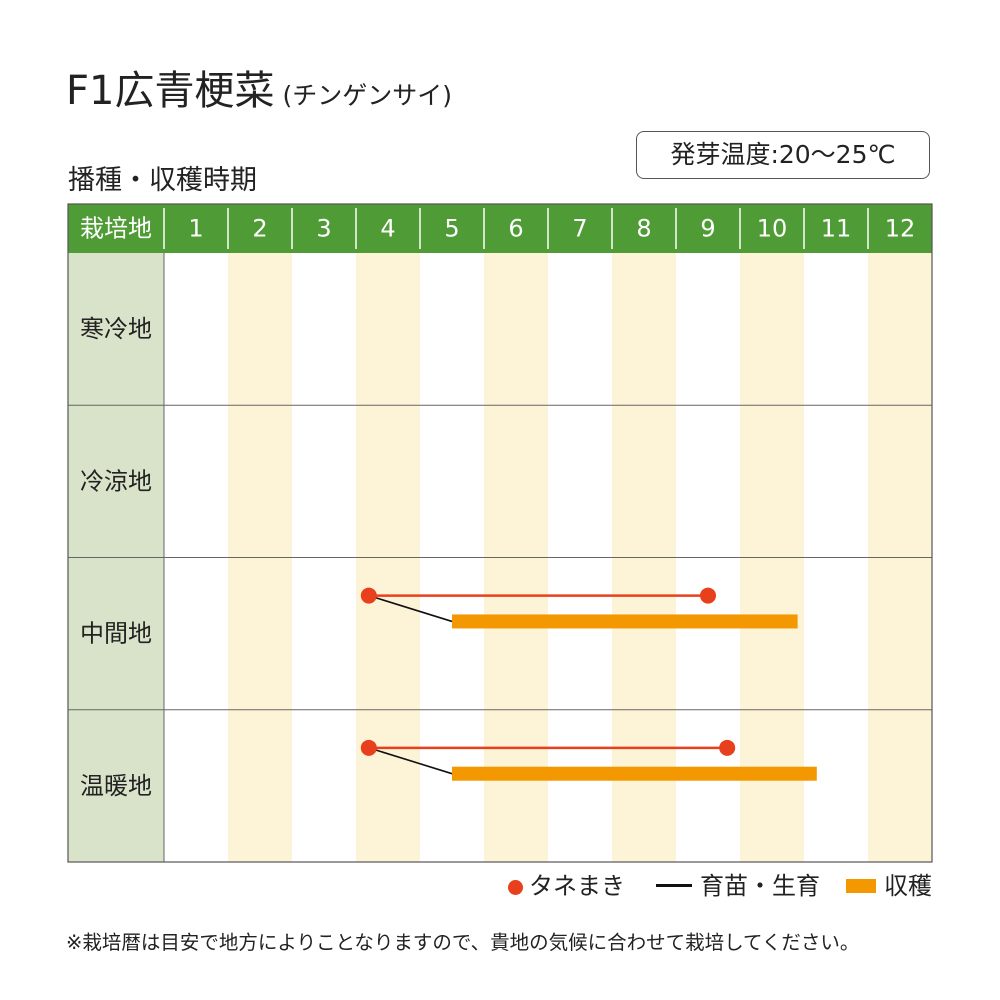 This screenshot has width=1000, height=1000. I want to click on month-label: 8, so click(643, 229).